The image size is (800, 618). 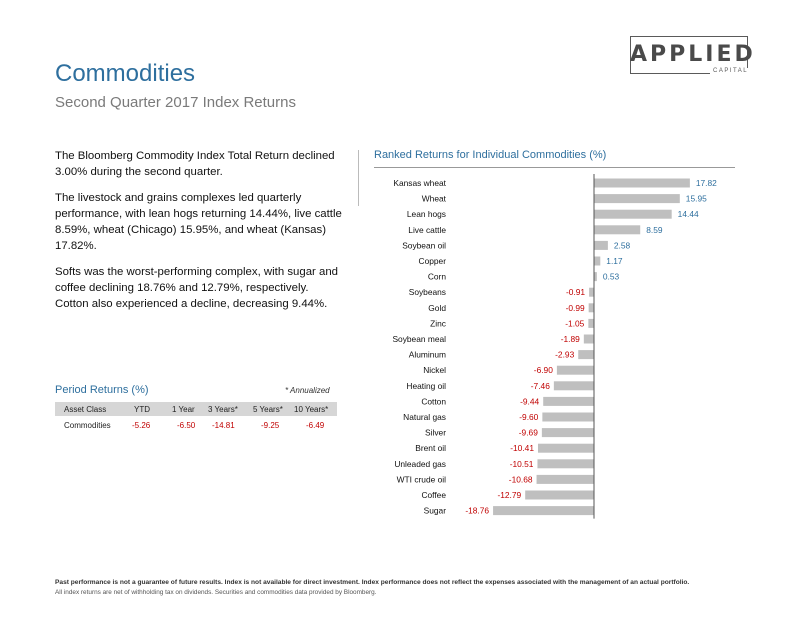 I want to click on value-label: -9.44, so click(x=529, y=401).